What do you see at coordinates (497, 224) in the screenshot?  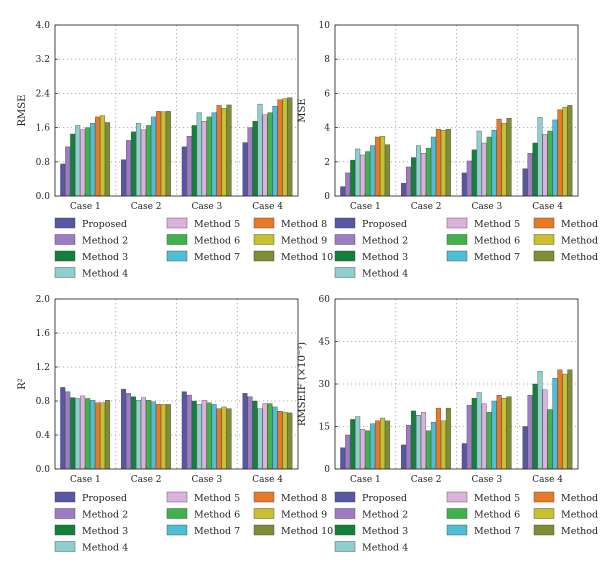 I see `legend-entry-label: Method 5` at bounding box center [497, 224].